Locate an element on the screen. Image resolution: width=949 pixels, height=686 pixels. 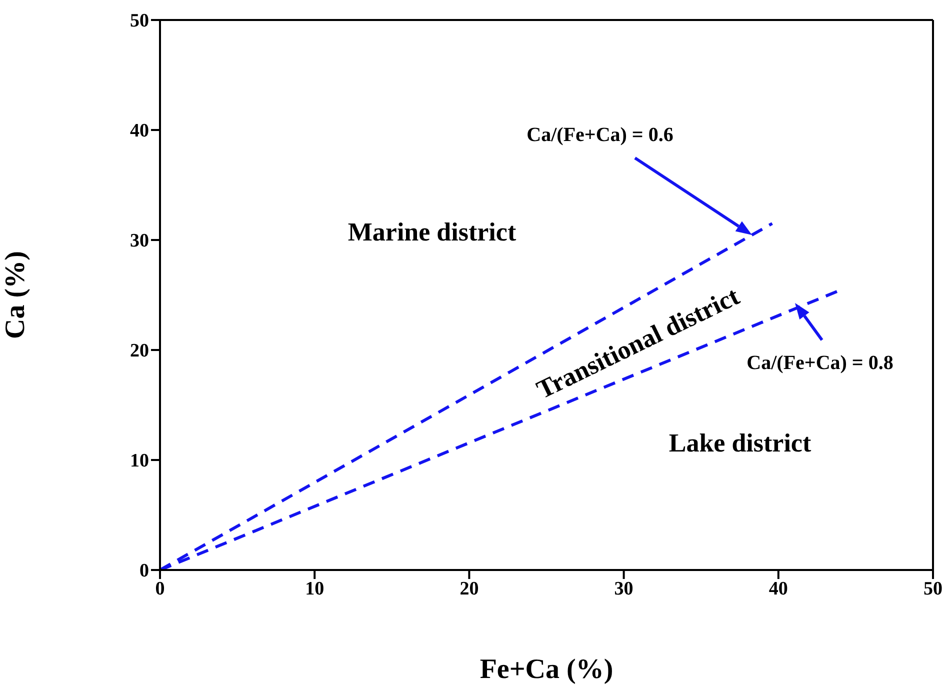
y-tick-label: 10 is located at coordinates (139, 461).